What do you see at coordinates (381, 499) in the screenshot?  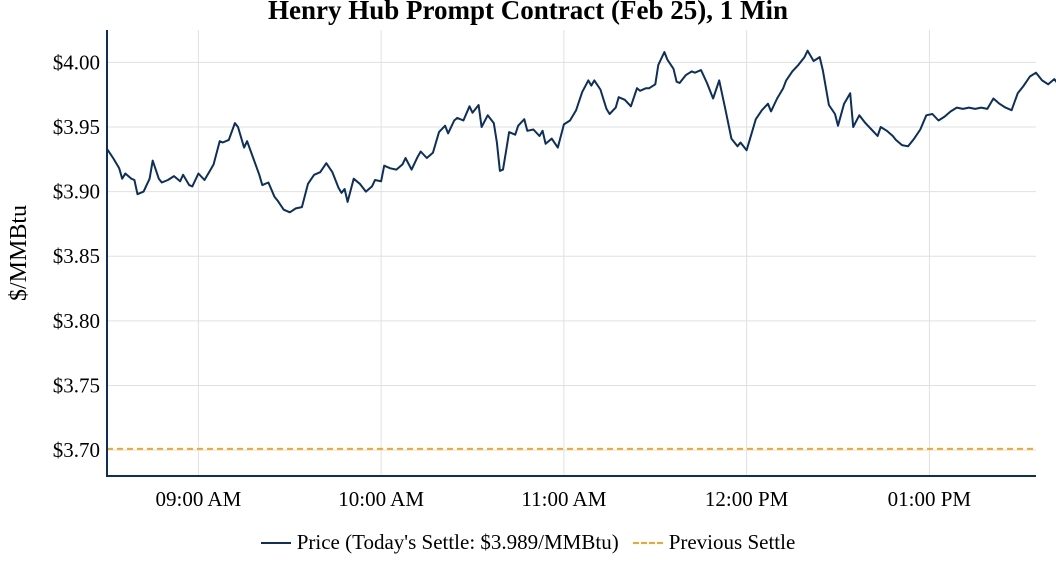 I see `x-tick-label: 10:00 AM` at bounding box center [381, 499].